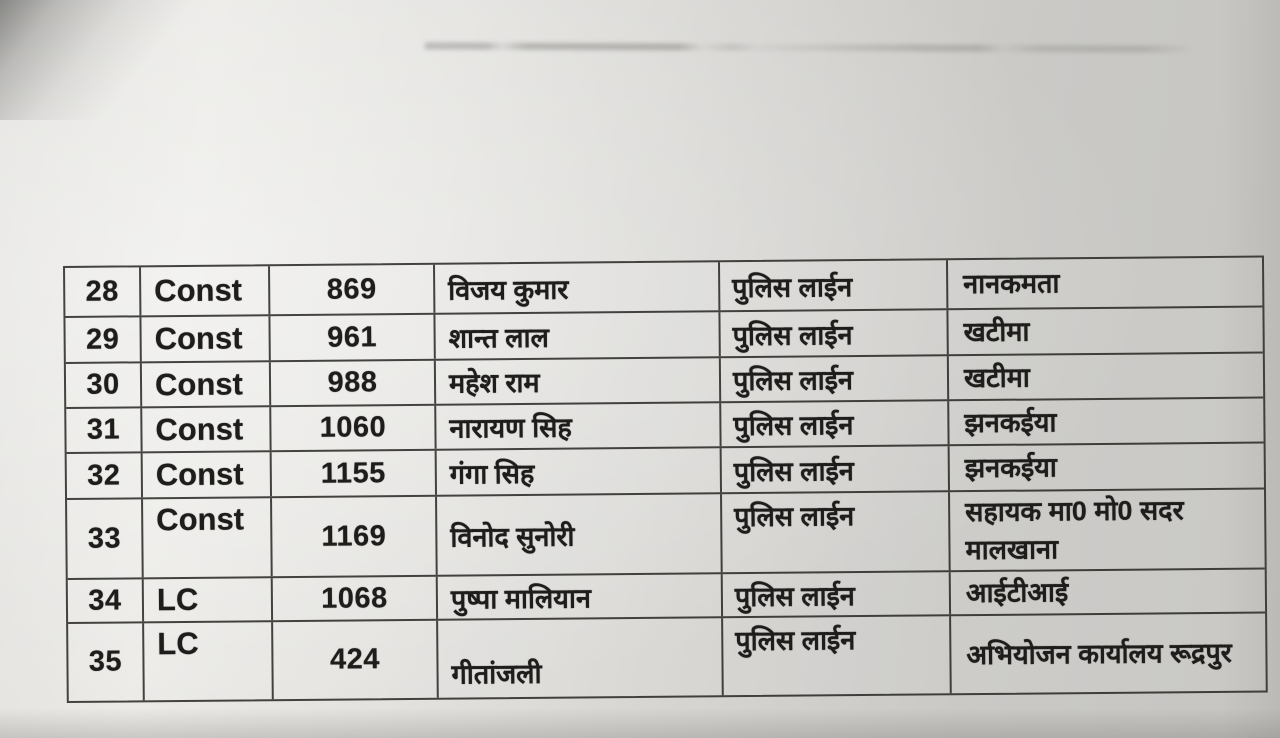 Image resolution: width=1280 pixels, height=738 pixels. Describe the element at coordinates (354, 473) in the screenshot. I see `cell-badge-no: 1155` at that location.